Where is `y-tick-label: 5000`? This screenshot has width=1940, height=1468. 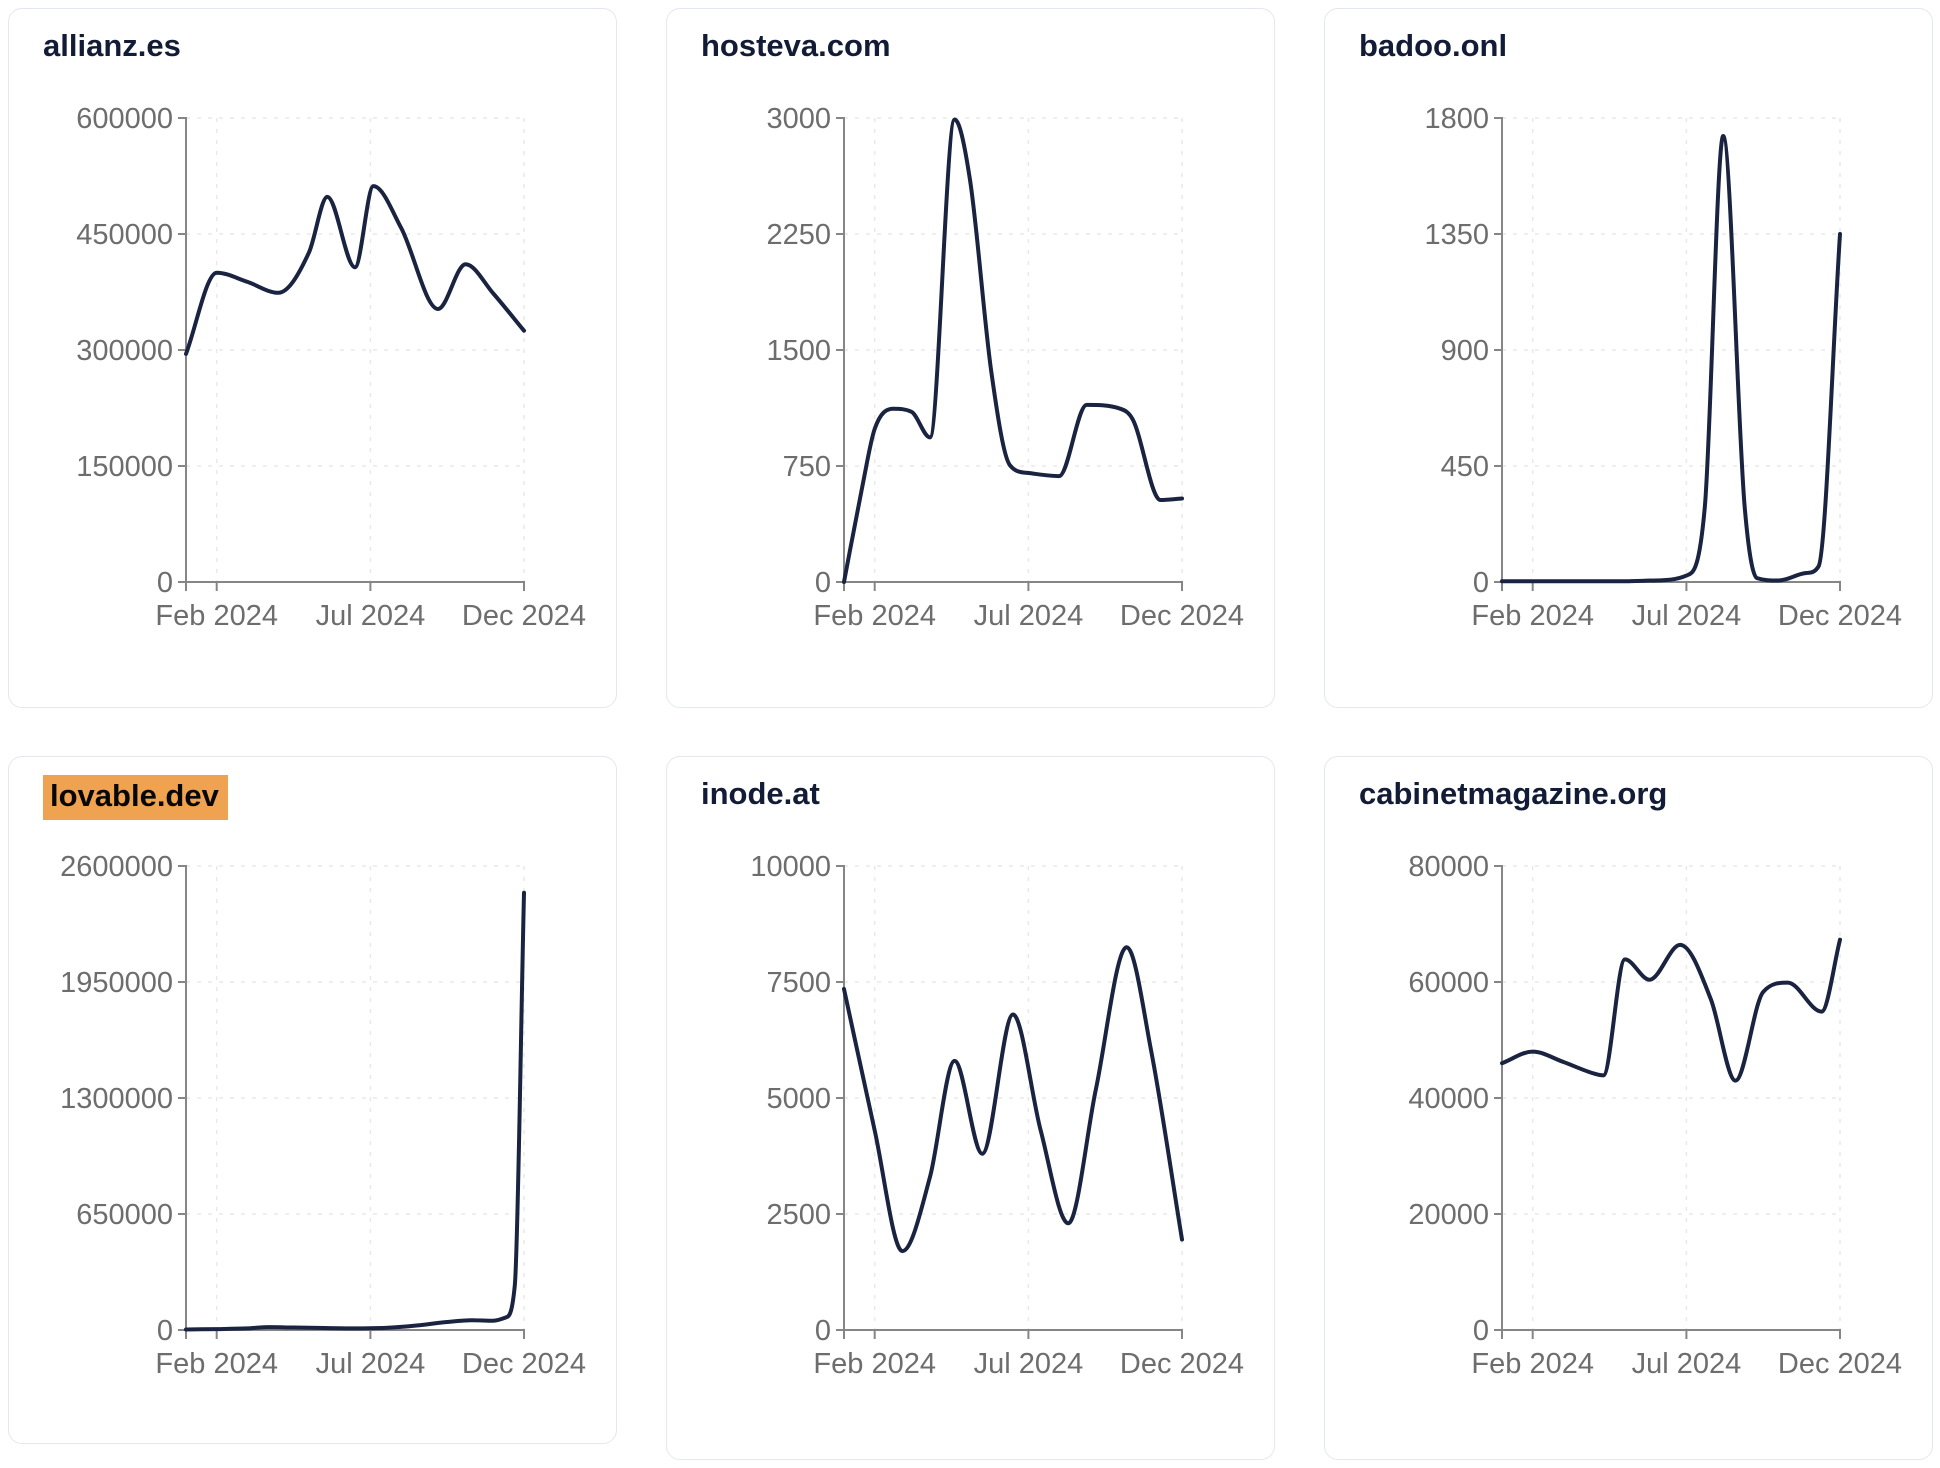 y-tick-label: 5000 is located at coordinates (798, 1099).